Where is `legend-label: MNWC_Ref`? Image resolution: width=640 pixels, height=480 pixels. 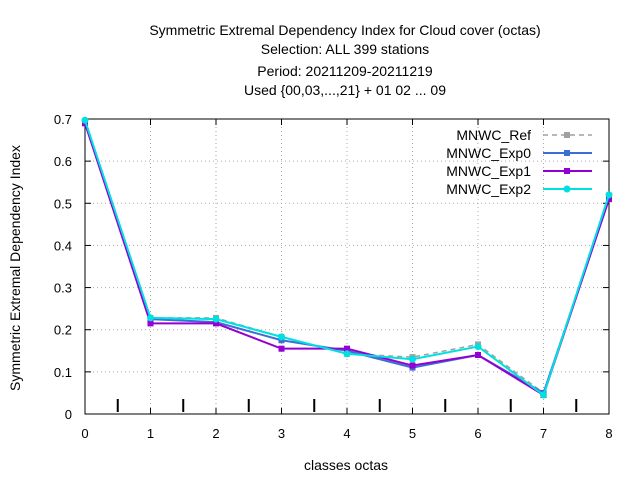
legend-label: MNWC_Ref is located at coordinates (493, 135).